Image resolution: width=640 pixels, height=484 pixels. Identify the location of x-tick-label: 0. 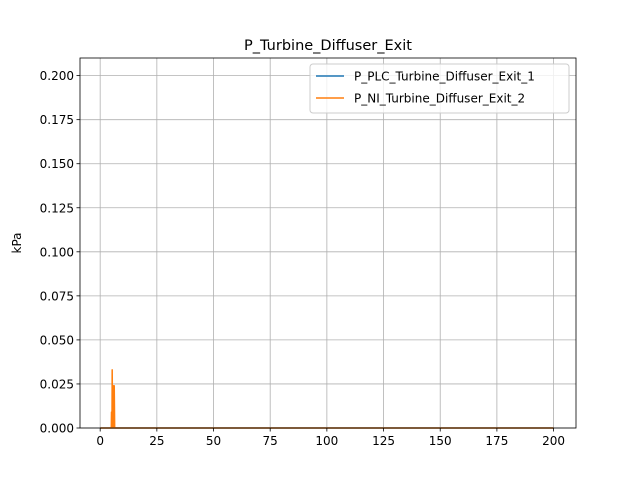
(100, 441).